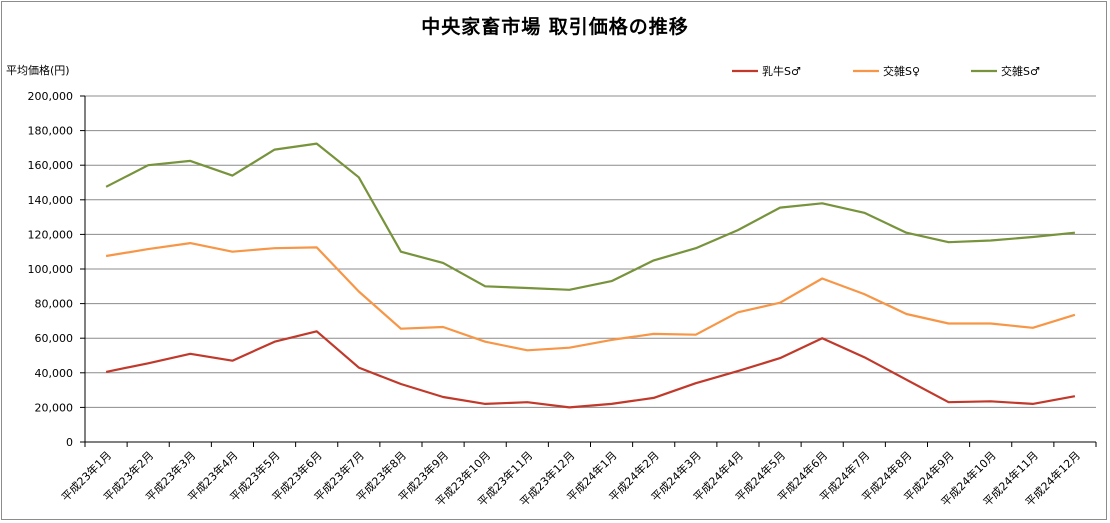 The width and height of the screenshot is (1110, 523). What do you see at coordinates (54, 338) in the screenshot?
I see `y-tick-label: 60,000` at bounding box center [54, 338].